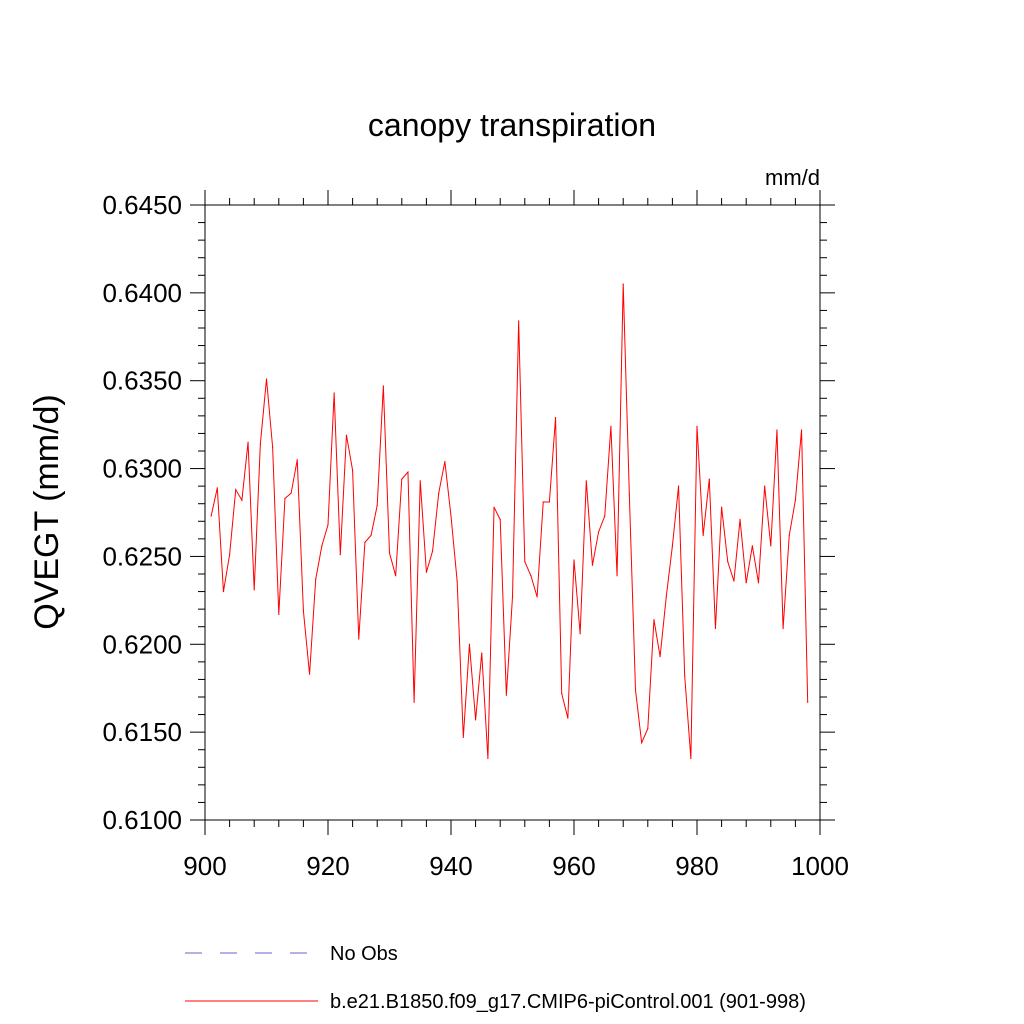  I want to click on chart-title: canopy transpiration, so click(512, 125).